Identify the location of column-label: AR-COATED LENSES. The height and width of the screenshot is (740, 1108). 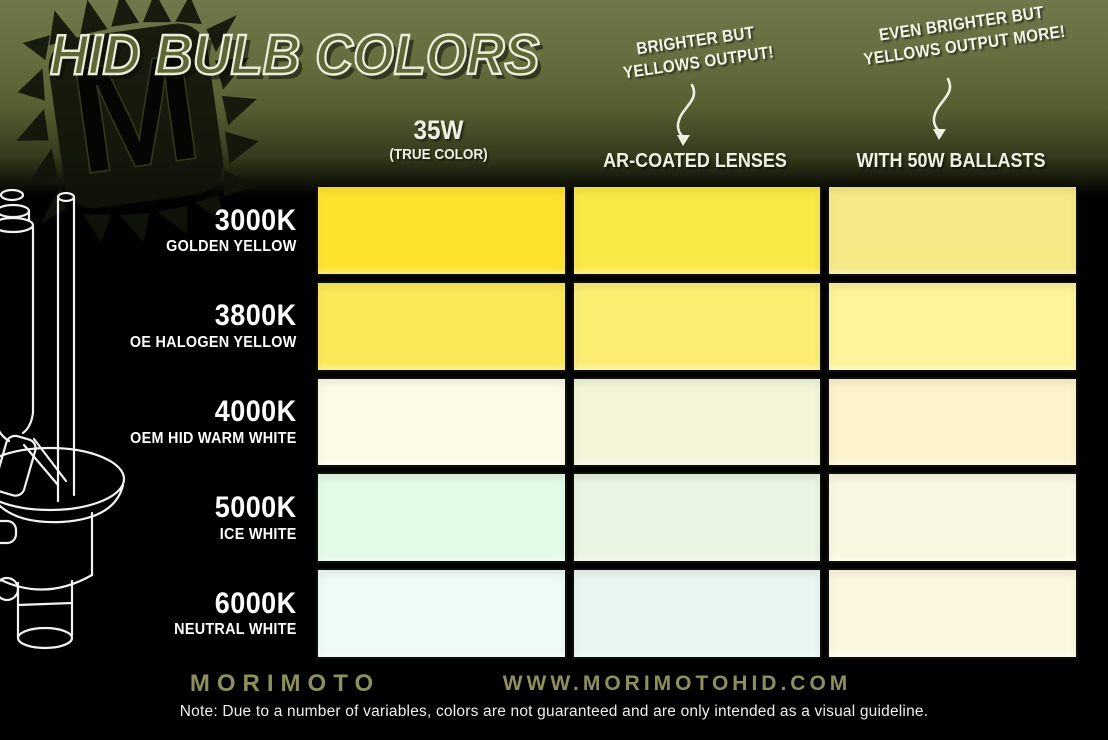
(695, 161).